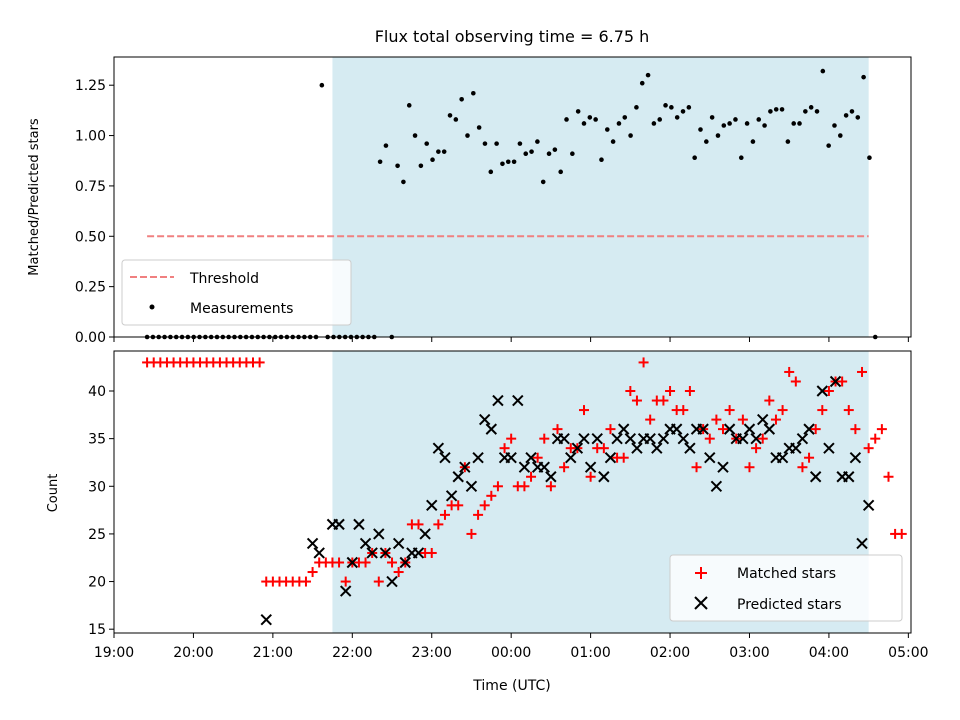 This screenshot has height=720, width=960. Describe the element at coordinates (701, 573) in the screenshot. I see `legend-matched-swatch` at that location.